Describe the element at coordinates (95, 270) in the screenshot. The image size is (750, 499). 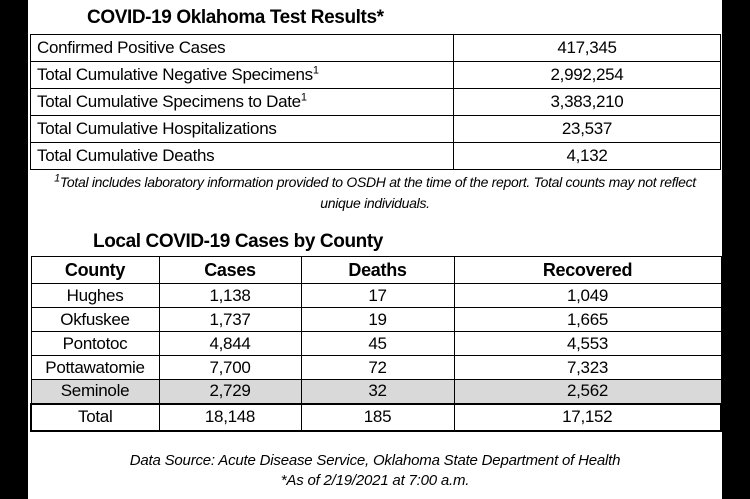
I see `column-header: County` at that location.